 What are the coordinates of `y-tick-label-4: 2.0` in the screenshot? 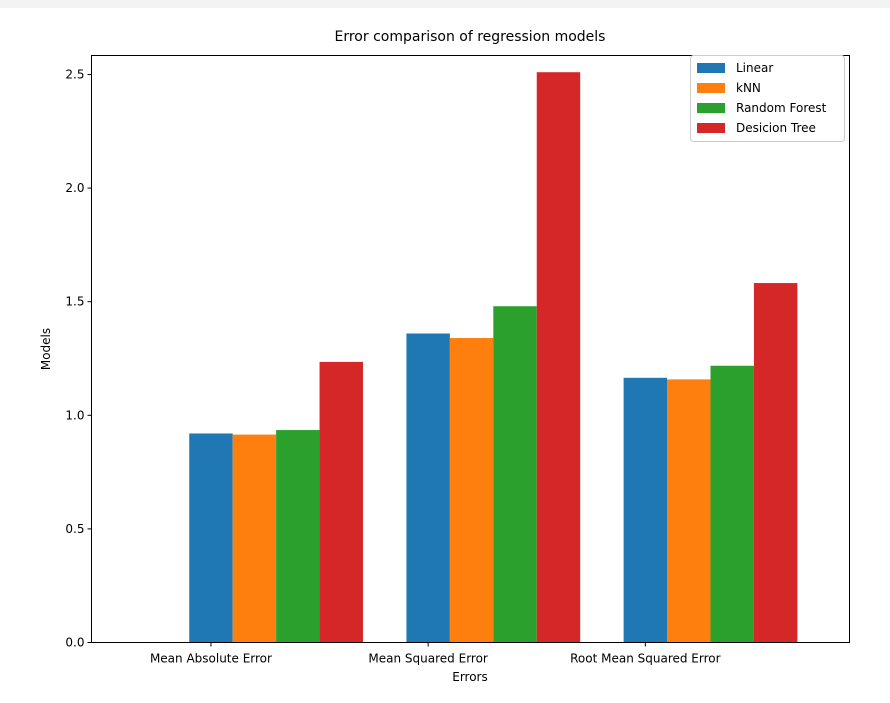 It's located at (74, 188).